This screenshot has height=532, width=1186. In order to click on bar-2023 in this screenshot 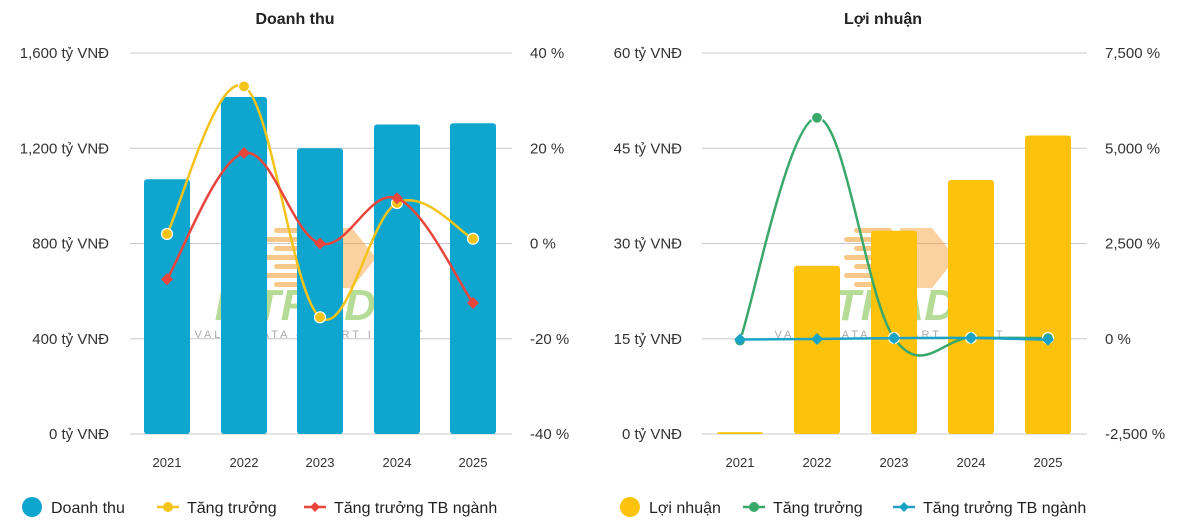, I will do `click(320, 291)`.